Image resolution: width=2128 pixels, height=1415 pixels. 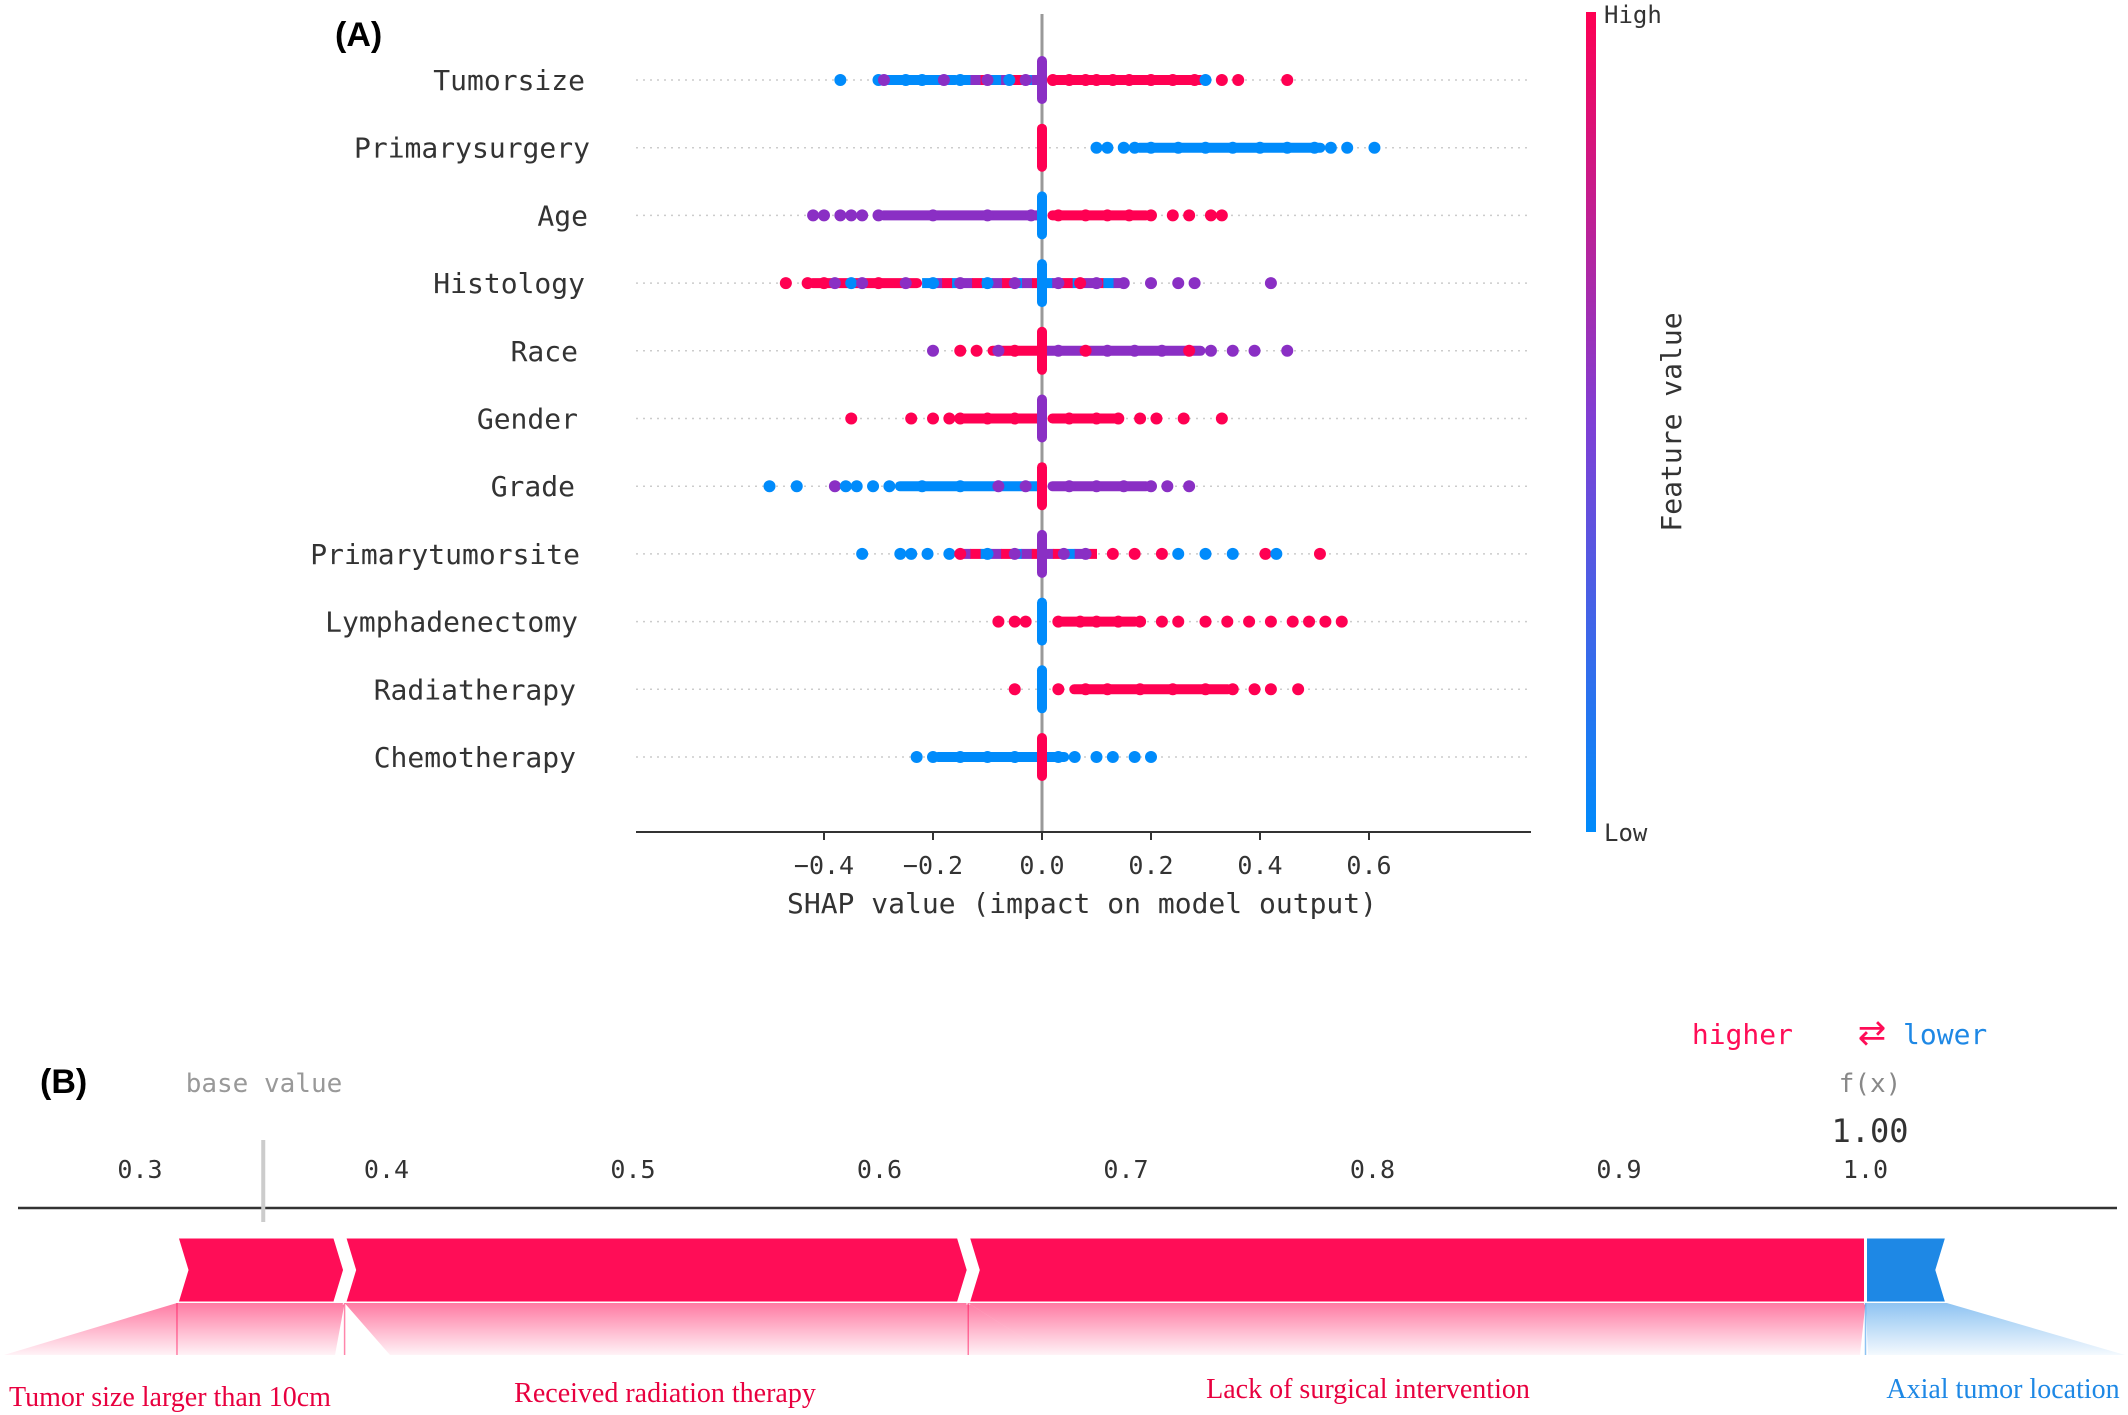 What do you see at coordinates (562, 215) in the screenshot?
I see `feature-label-age: Age` at bounding box center [562, 215].